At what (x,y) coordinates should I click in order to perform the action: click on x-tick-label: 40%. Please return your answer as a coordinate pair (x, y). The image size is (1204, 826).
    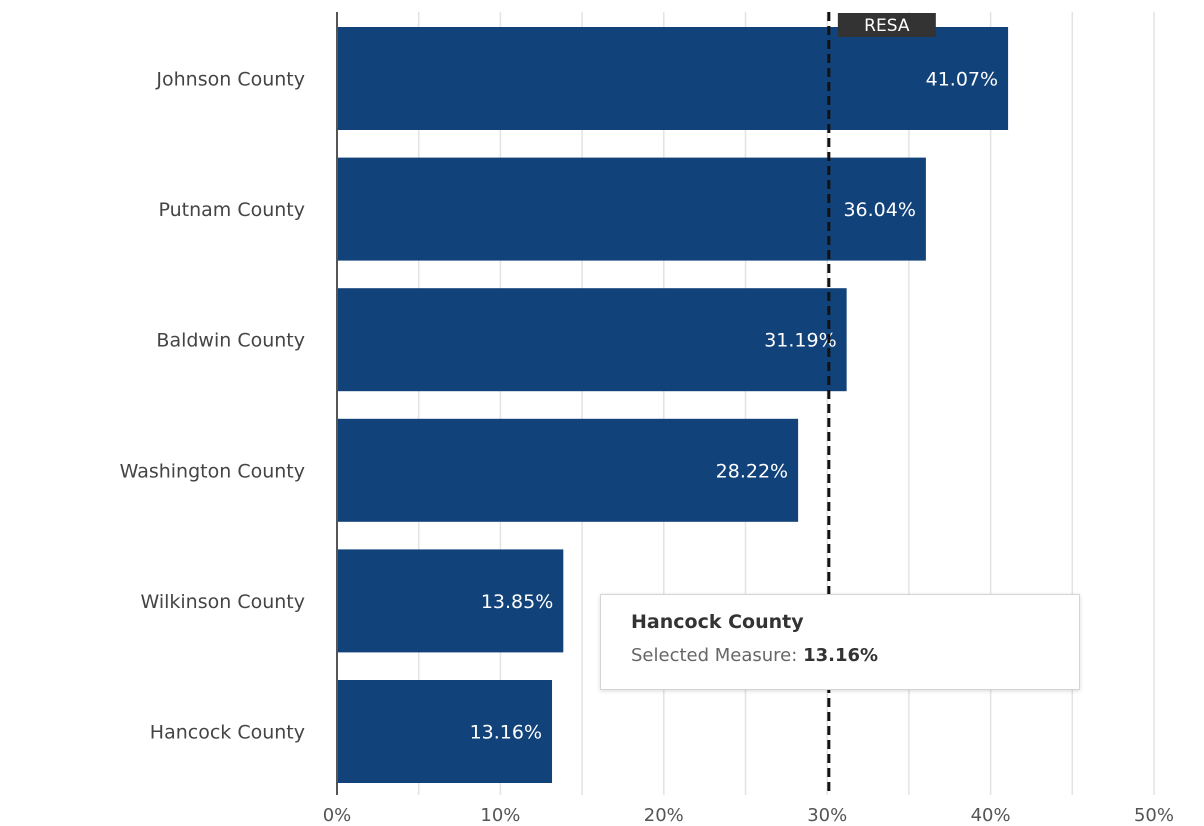
    Looking at the image, I should click on (991, 815).